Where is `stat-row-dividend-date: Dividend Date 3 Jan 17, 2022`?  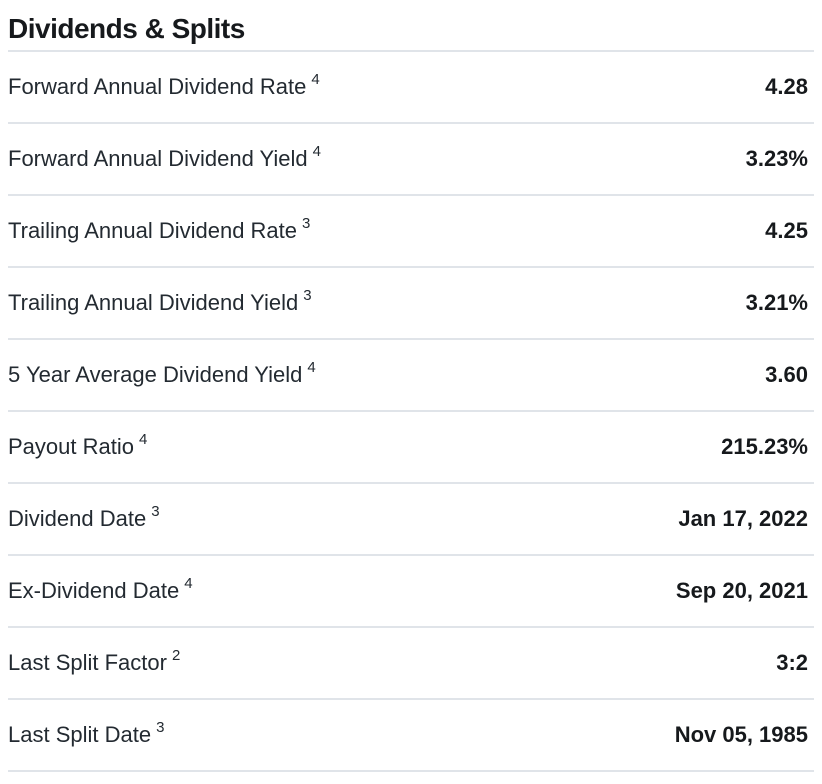
stat-row-dividend-date: Dividend Date 3 Jan 17, 2022 is located at coordinates (411, 520).